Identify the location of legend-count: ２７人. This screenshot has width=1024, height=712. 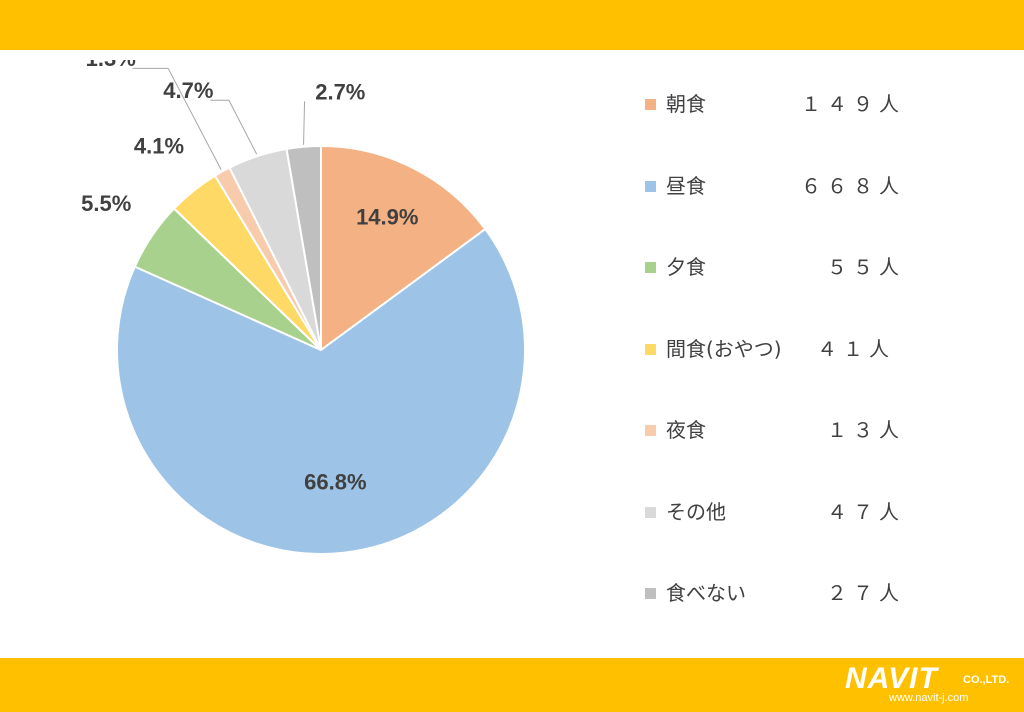
(866, 593).